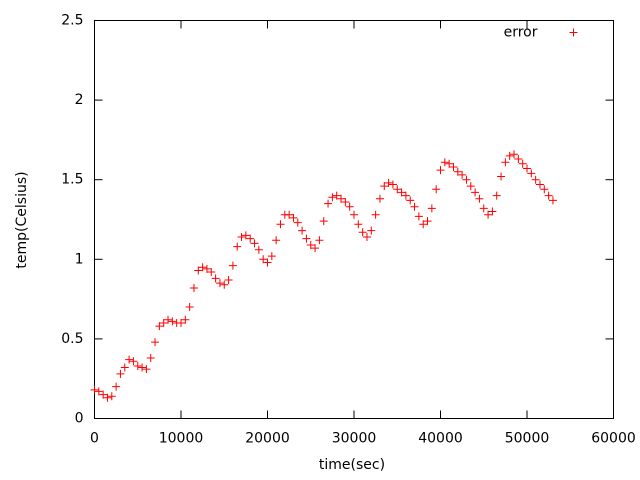 The height and width of the screenshot is (480, 640). Describe the element at coordinates (79, 100) in the screenshot. I see `y-tick-label: 2` at that location.